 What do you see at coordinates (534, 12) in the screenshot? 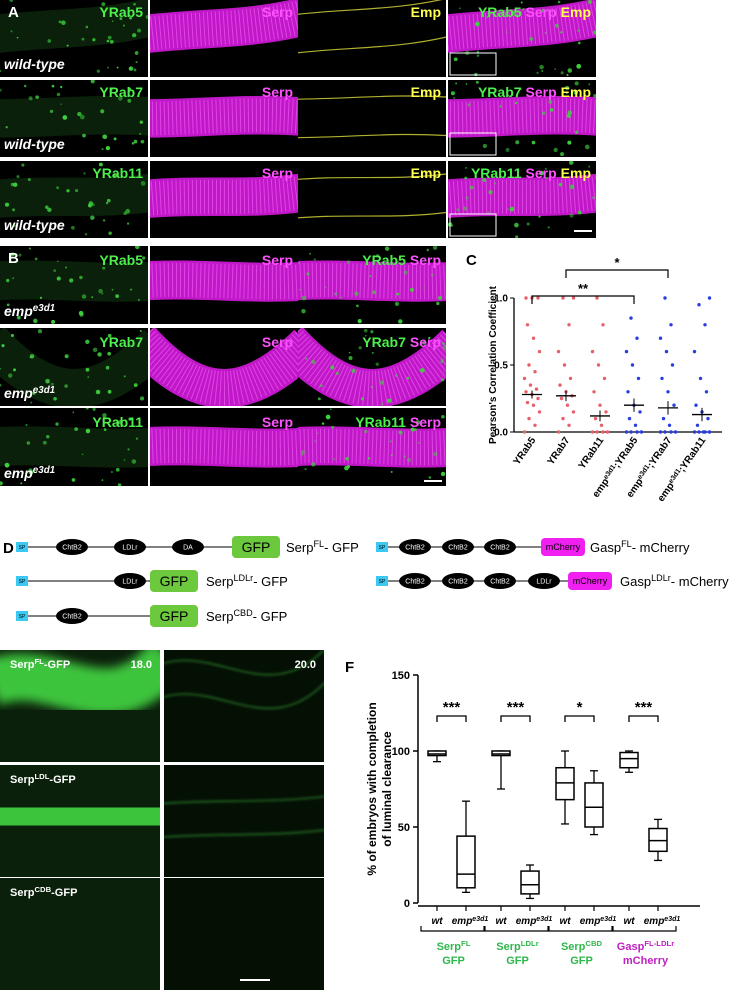
I see `channel-label: YRab5 Serp Emp` at bounding box center [534, 12].